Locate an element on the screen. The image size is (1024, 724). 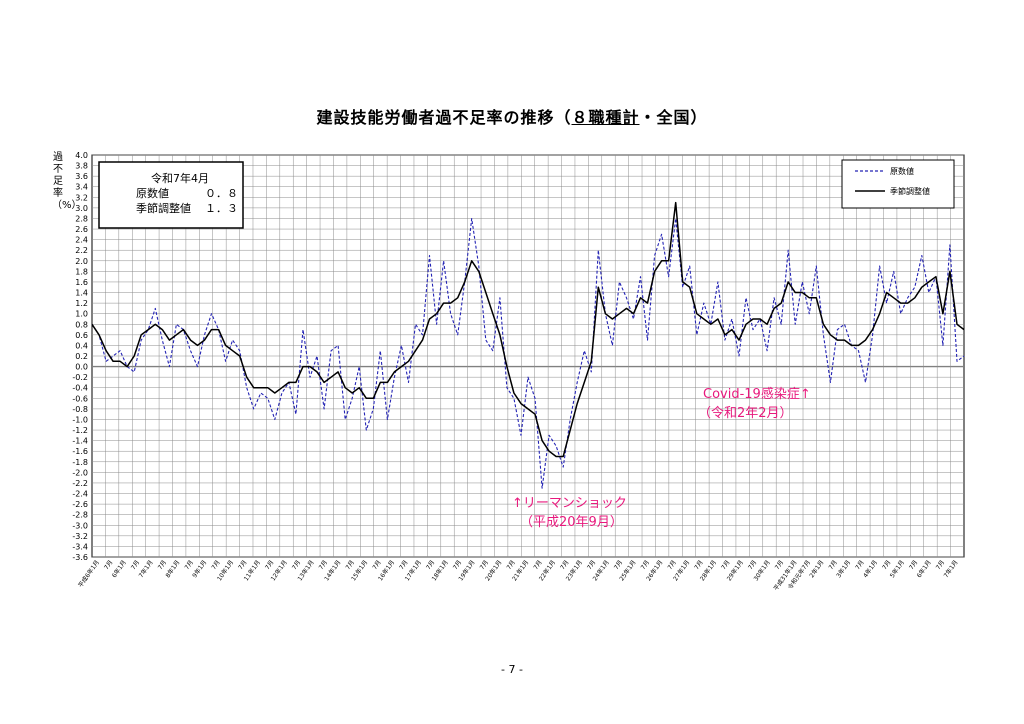
y-tick-label: 2.0 is located at coordinates (81, 261).